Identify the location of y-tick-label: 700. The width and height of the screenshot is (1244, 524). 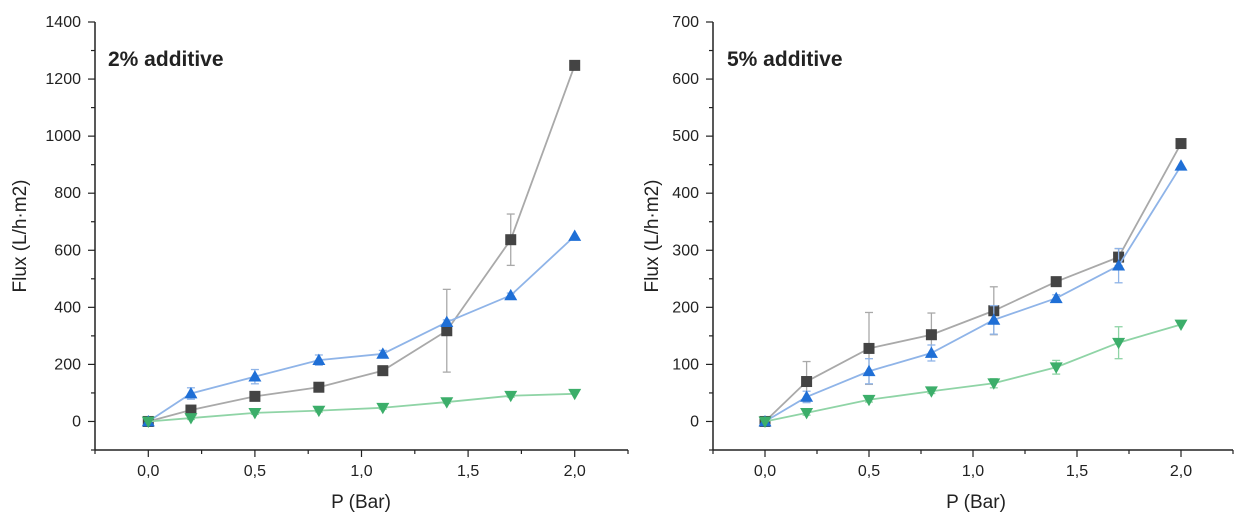
(685, 22).